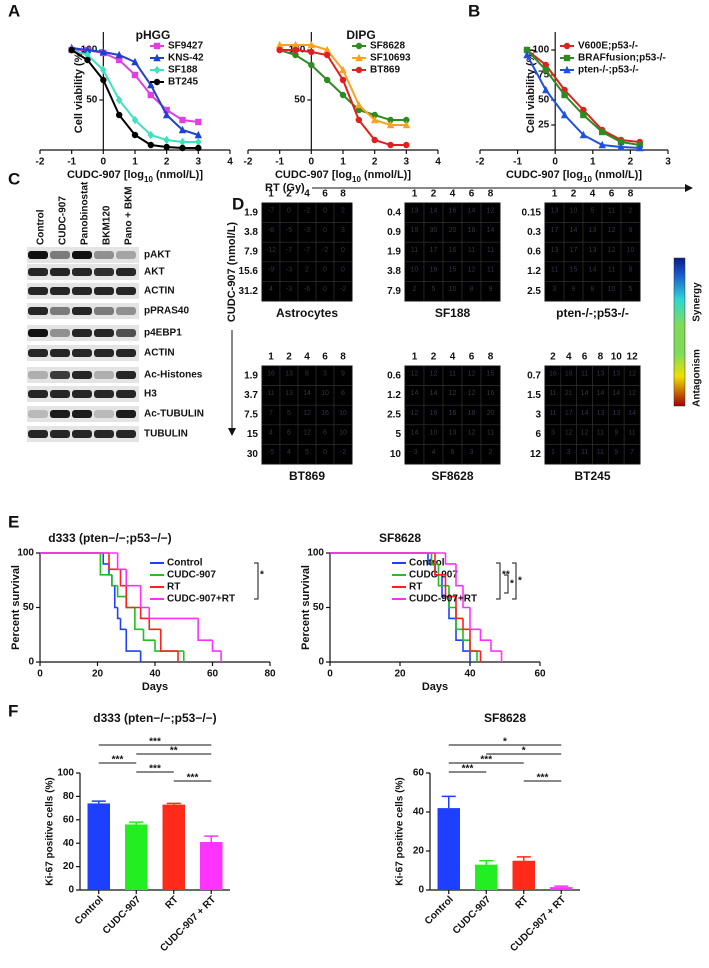 The height and width of the screenshot is (968, 709). Describe the element at coordinates (154, 272) in the screenshot. I see `blot-row-label: AKT` at that location.